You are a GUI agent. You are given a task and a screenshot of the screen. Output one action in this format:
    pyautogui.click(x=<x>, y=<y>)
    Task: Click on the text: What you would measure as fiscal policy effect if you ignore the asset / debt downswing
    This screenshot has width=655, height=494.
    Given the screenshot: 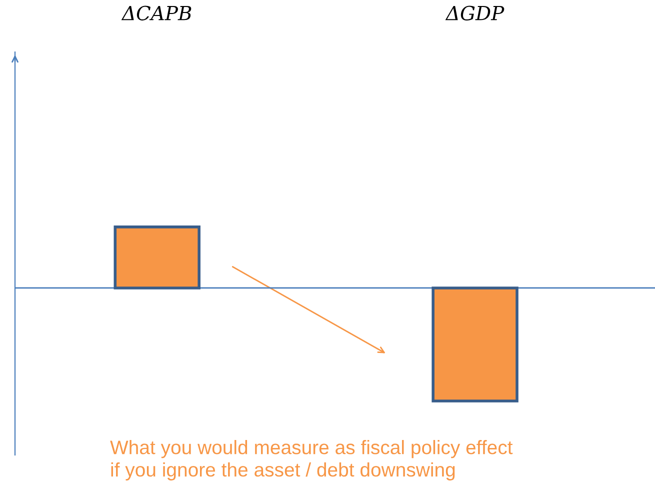 What is the action you would take?
    pyautogui.click(x=311, y=460)
    